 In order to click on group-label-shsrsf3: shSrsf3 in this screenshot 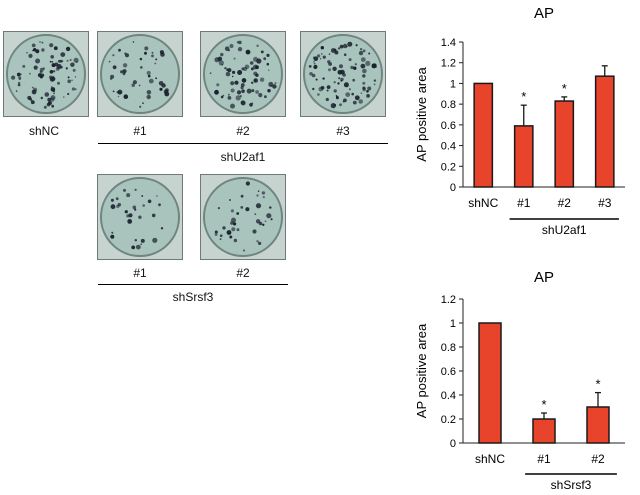, I will do `click(193, 297)`.